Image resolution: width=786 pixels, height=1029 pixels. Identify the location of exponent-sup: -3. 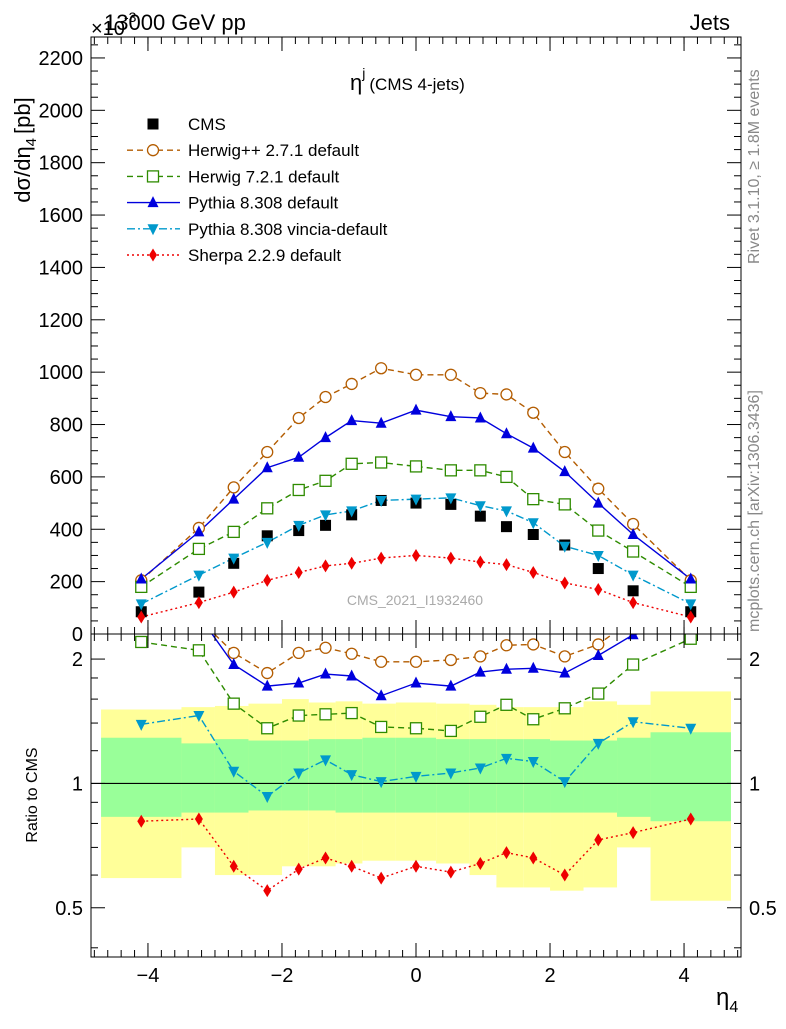
(130, 17).